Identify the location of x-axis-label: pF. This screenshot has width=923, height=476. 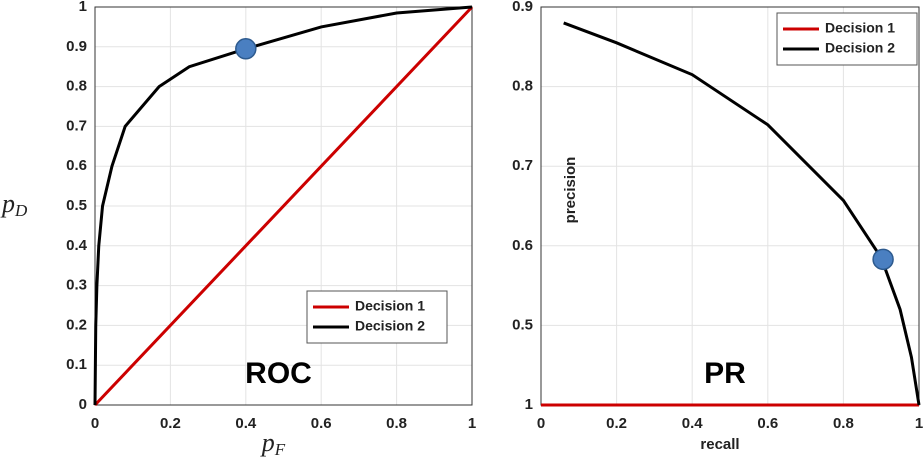
(273, 443).